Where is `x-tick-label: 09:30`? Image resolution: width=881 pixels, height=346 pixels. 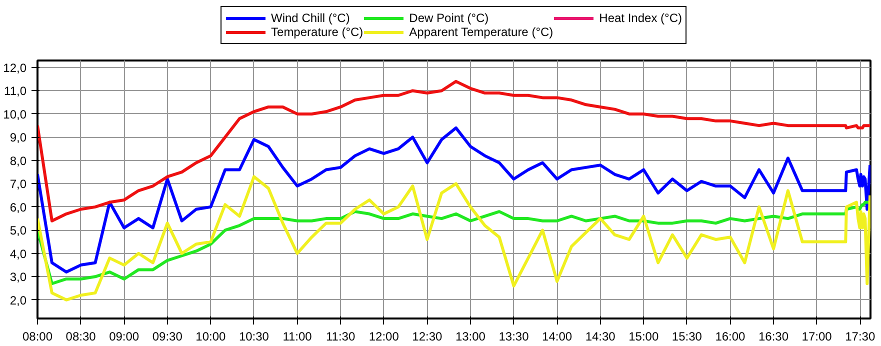
x-tick-label: 09:30 is located at coordinates (167, 337).